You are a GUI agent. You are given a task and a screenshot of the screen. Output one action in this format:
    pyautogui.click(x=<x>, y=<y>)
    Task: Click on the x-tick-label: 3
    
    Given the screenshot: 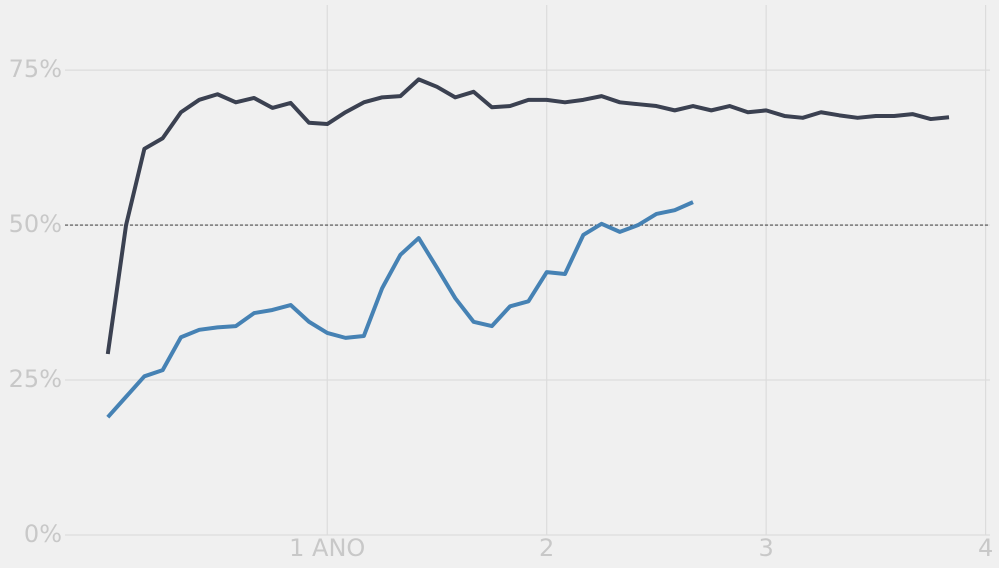 What is the action you would take?
    pyautogui.click(x=766, y=548)
    